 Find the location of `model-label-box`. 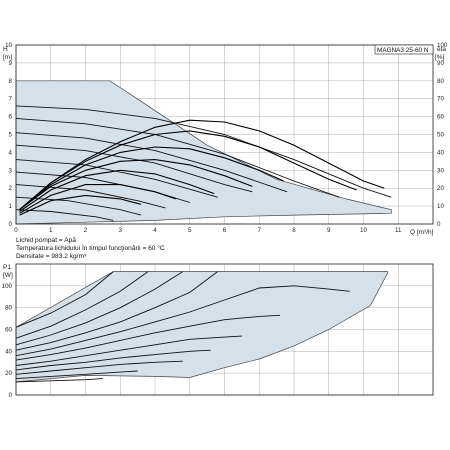

model-label-box is located at coordinates (404, 49).